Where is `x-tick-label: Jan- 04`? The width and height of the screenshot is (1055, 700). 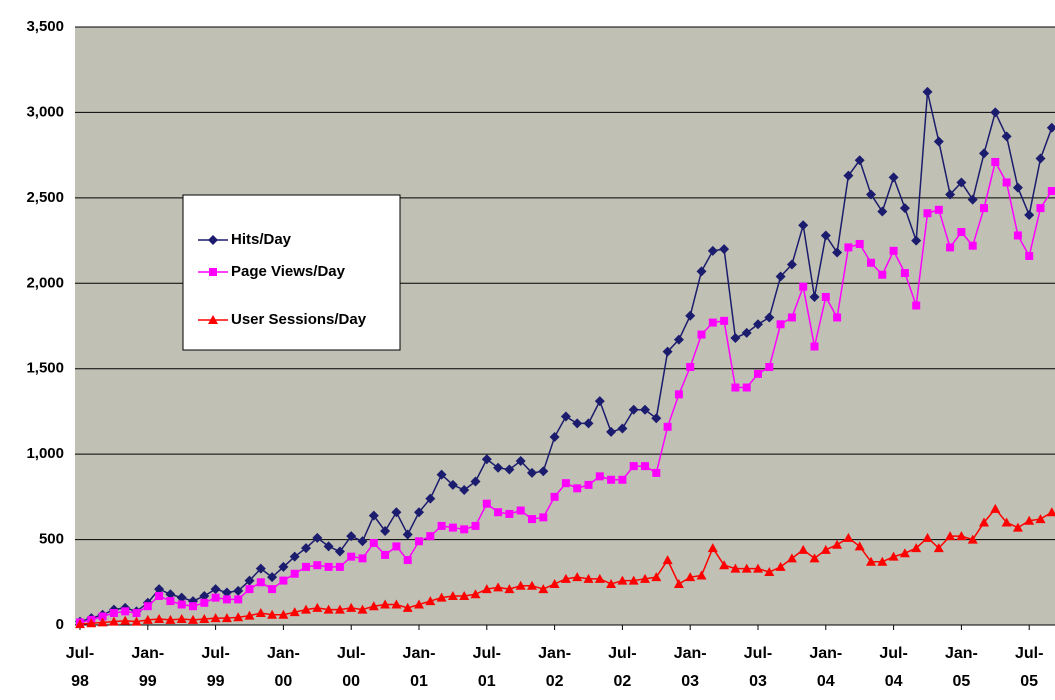
x-tick-label: Jan- 04 is located at coordinates (826, 667).